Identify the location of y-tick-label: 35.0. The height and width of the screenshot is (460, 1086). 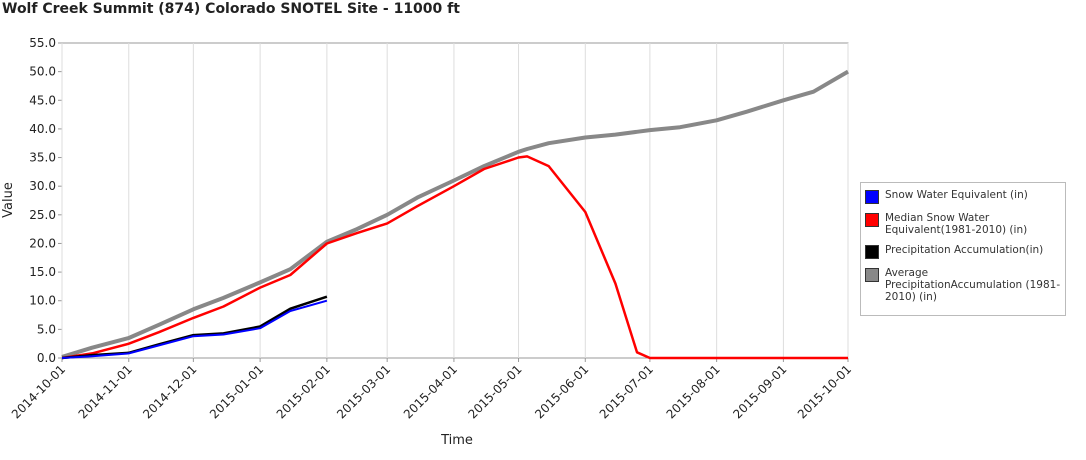
(42, 158).